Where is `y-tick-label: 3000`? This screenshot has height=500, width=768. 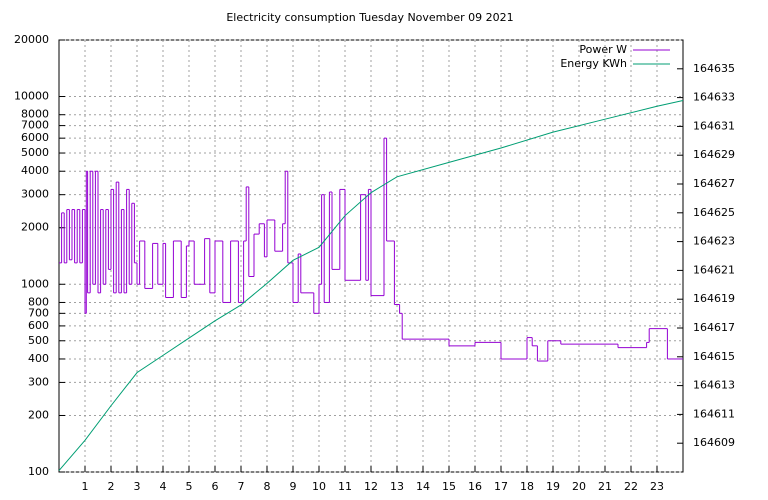
y-tick-label: 3000 is located at coordinates (35, 194).